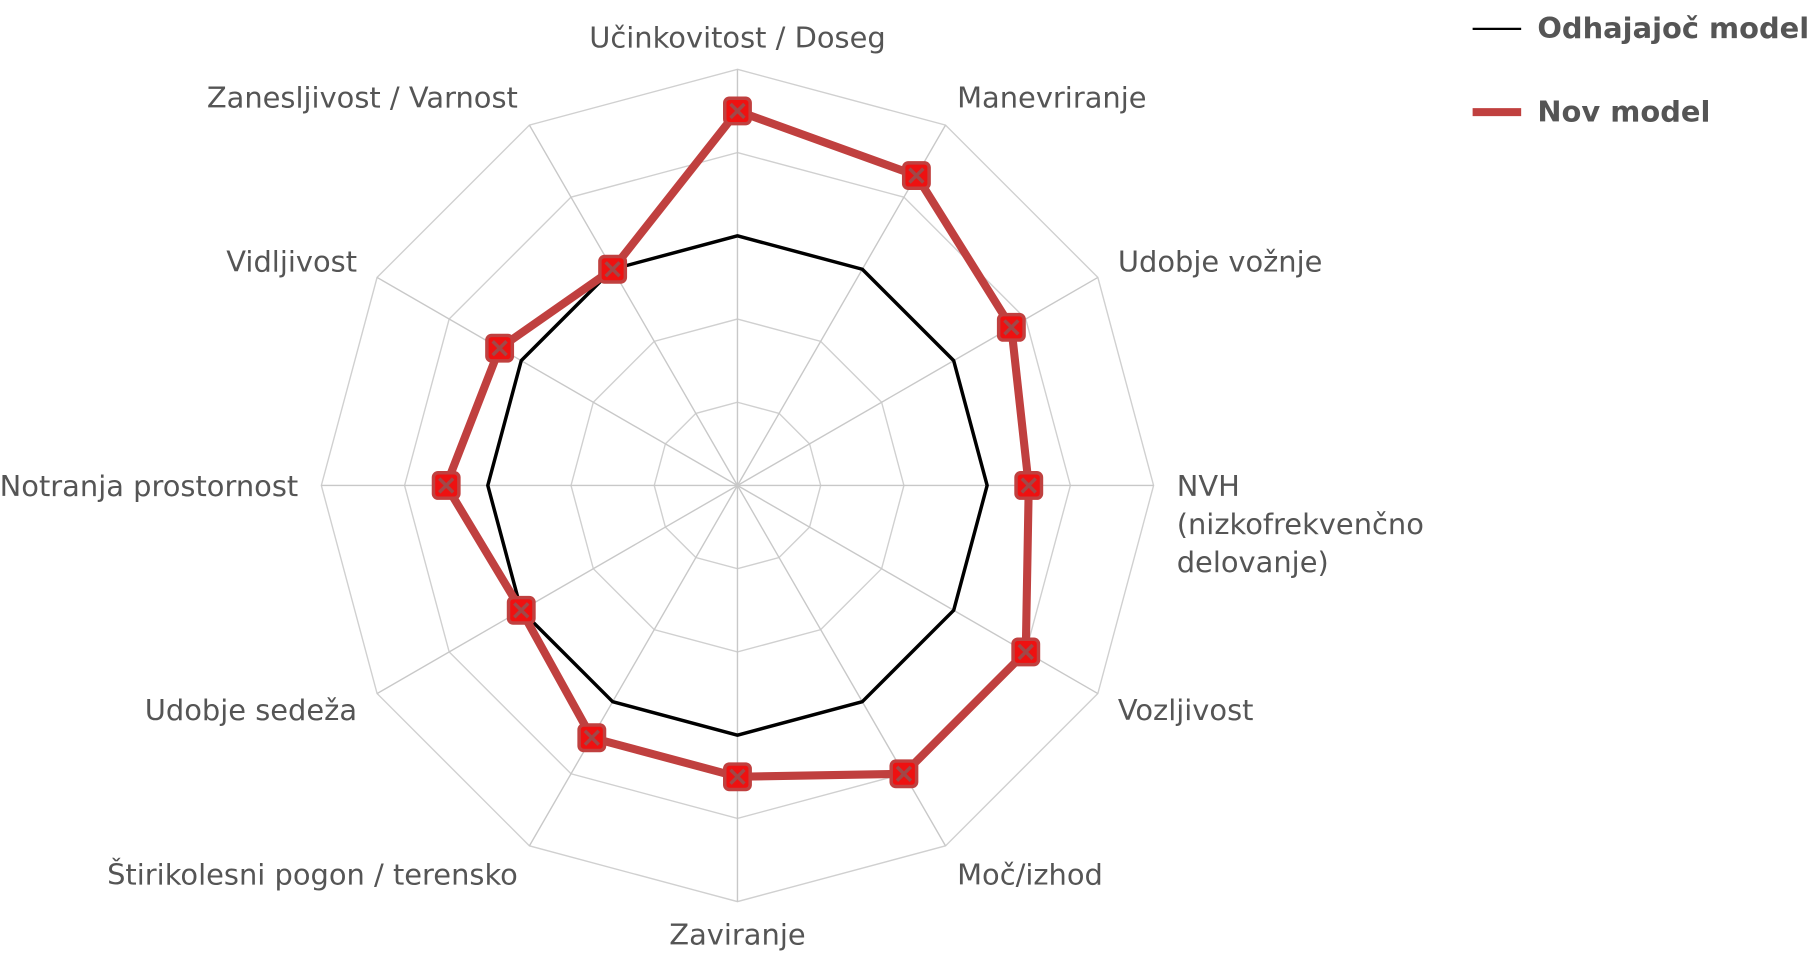 This screenshot has height=955, width=1809. What do you see at coordinates (292, 262) in the screenshot?
I see `axis-label: Vidljivost` at bounding box center [292, 262].